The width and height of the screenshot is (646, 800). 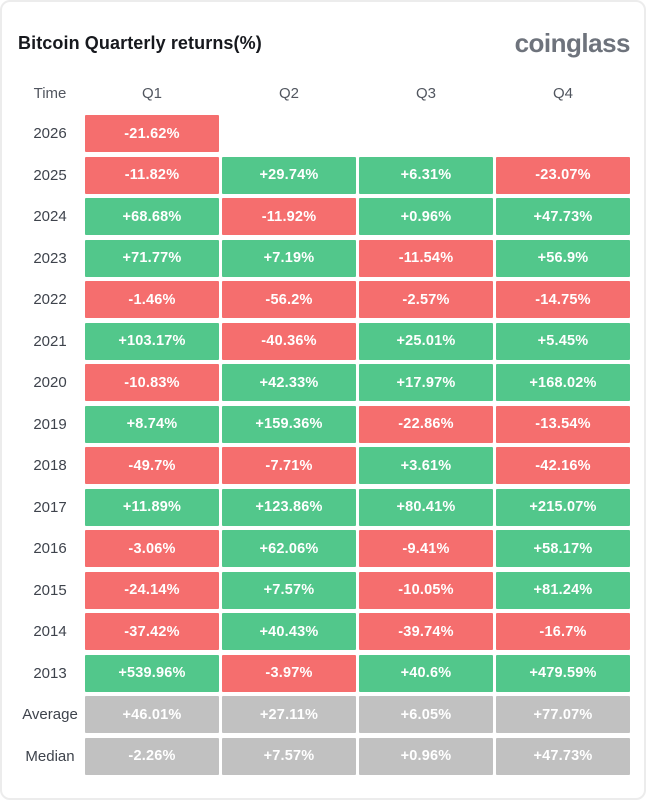 I want to click on return-cell: -22.86%, so click(x=426, y=424).